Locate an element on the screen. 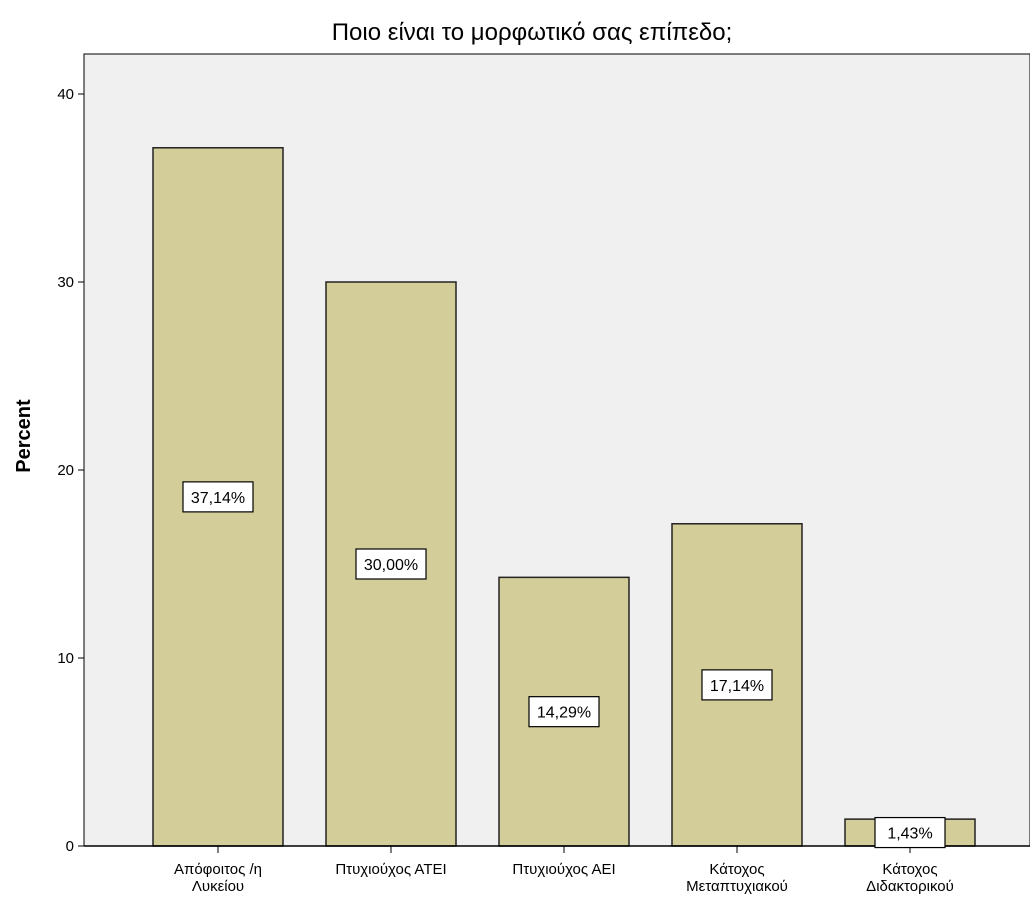 This screenshot has height=904, width=1030. x-tick-label: Λυκείου is located at coordinates (218, 886).